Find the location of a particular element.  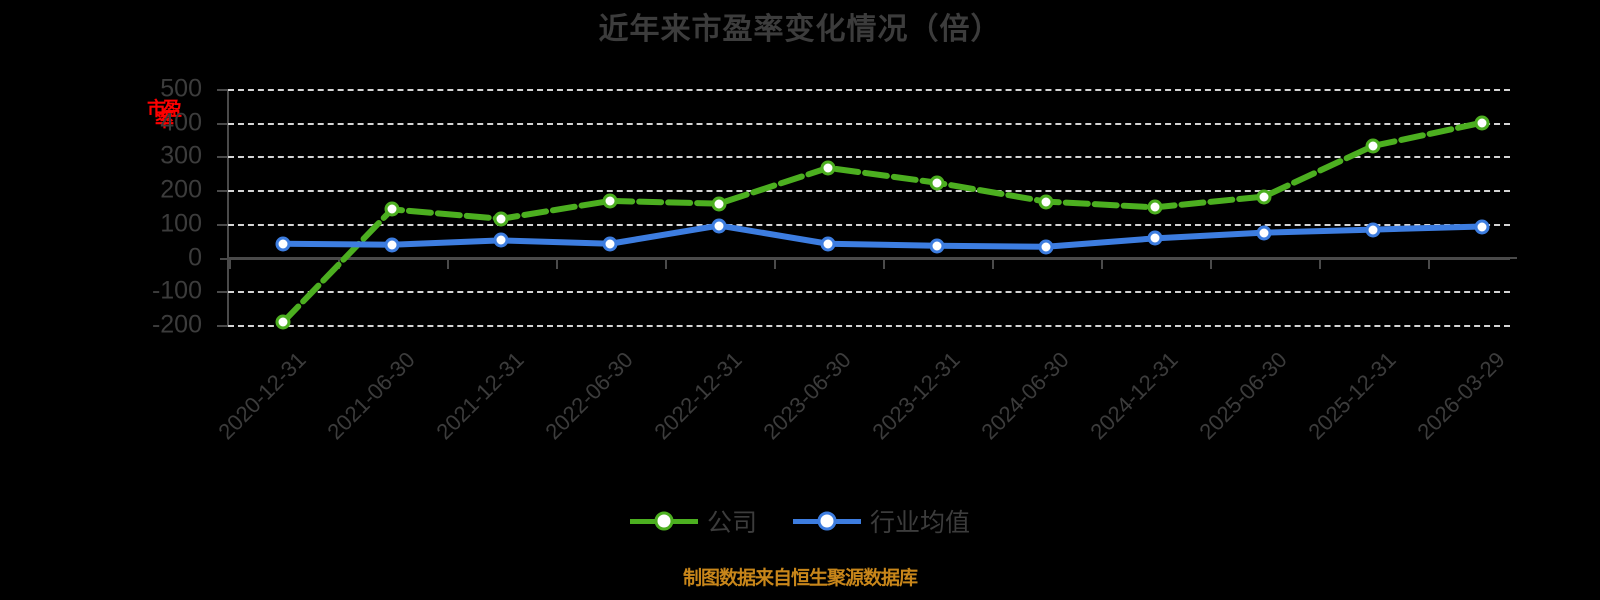

y-tick-label: 300 is located at coordinates (181, 155).